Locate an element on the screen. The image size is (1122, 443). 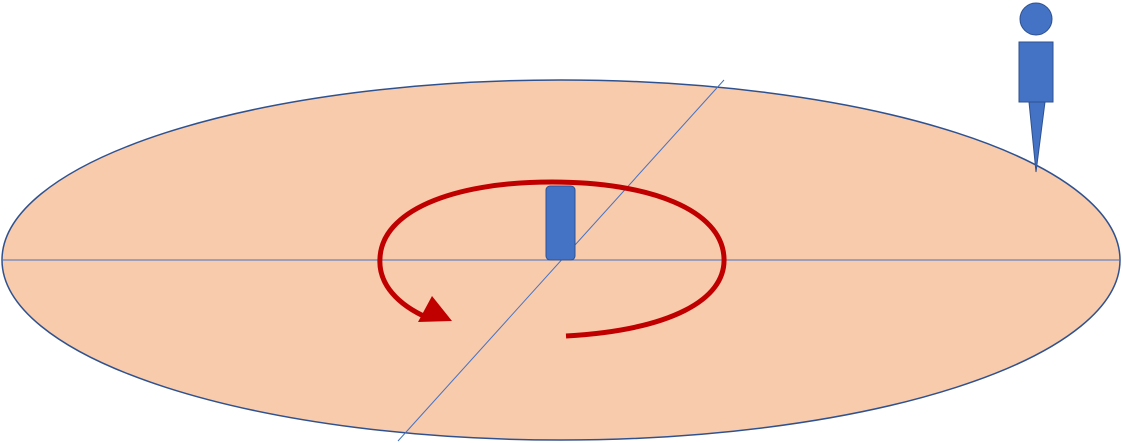
rotation-arrowhead-icon is located at coordinates (435, 309).